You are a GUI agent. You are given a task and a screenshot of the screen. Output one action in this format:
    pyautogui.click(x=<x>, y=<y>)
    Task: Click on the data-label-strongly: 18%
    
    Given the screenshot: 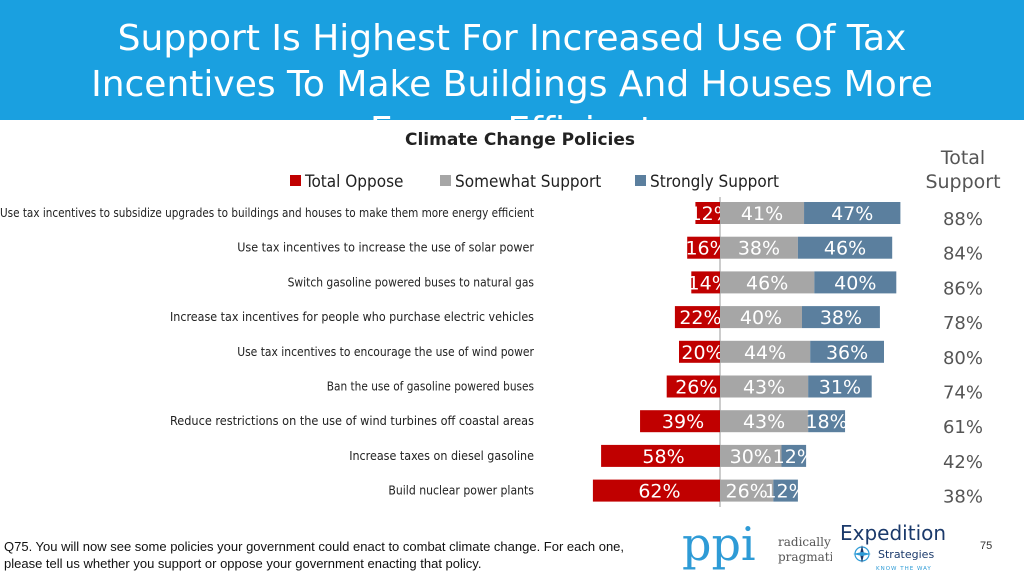 What is the action you would take?
    pyautogui.click(x=826, y=422)
    